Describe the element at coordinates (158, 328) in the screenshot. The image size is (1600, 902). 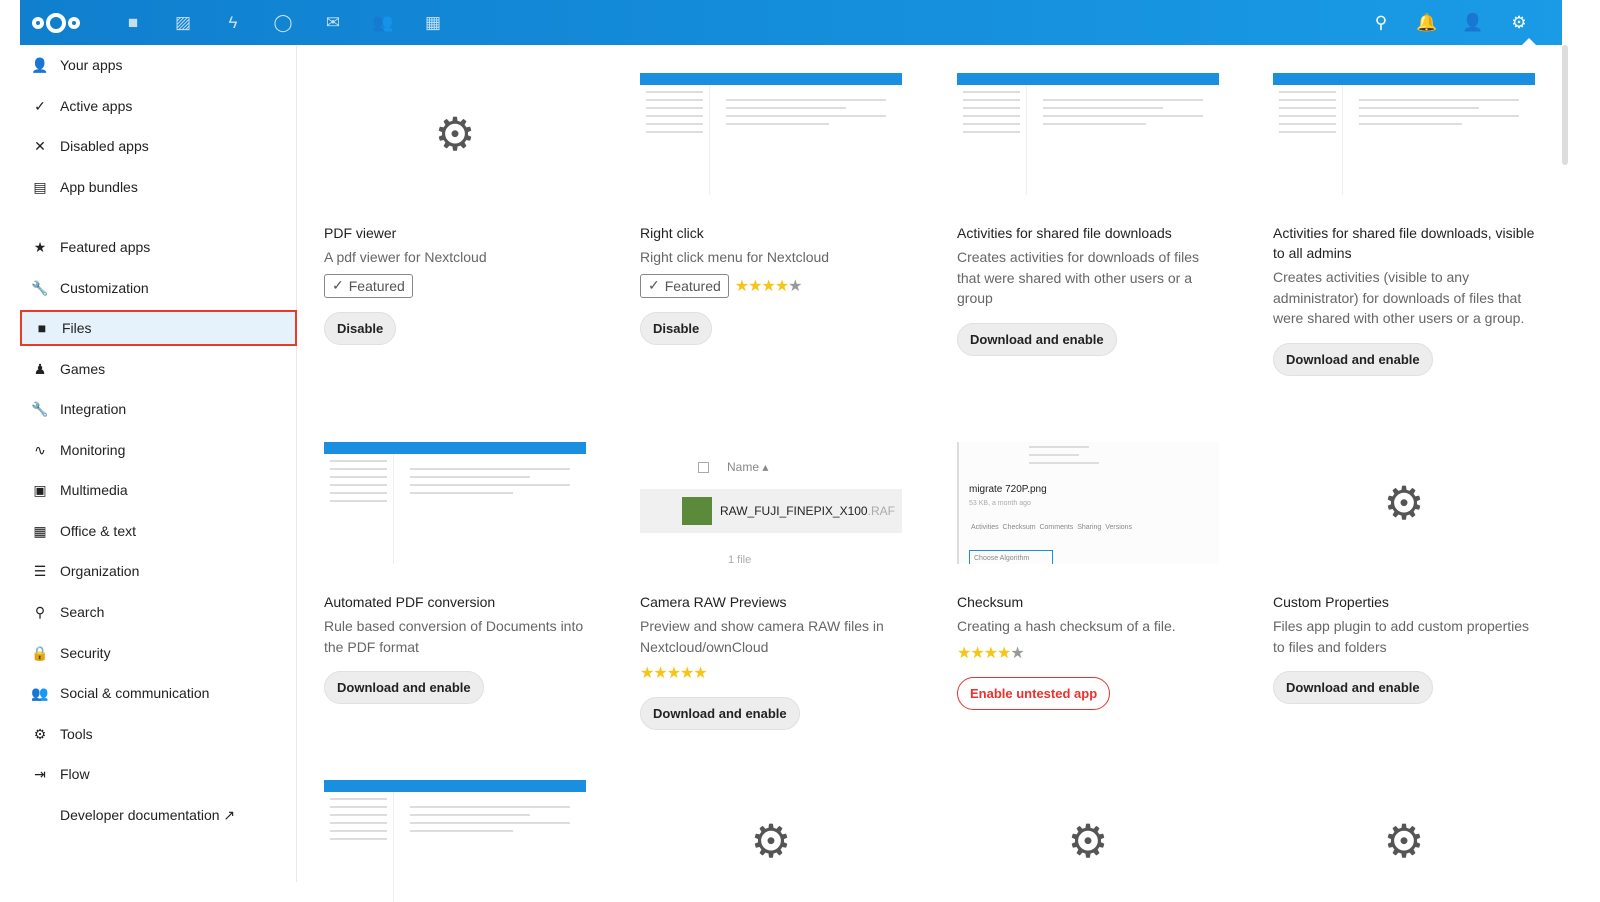
I see `sidebar-item-files: ■ Files` at that location.